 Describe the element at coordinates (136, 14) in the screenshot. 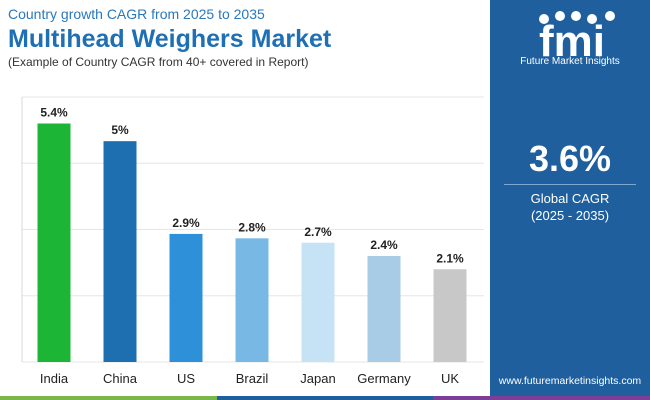

I see `chart-subtitle: Country growth CAGR from 2025 to 2035` at that location.